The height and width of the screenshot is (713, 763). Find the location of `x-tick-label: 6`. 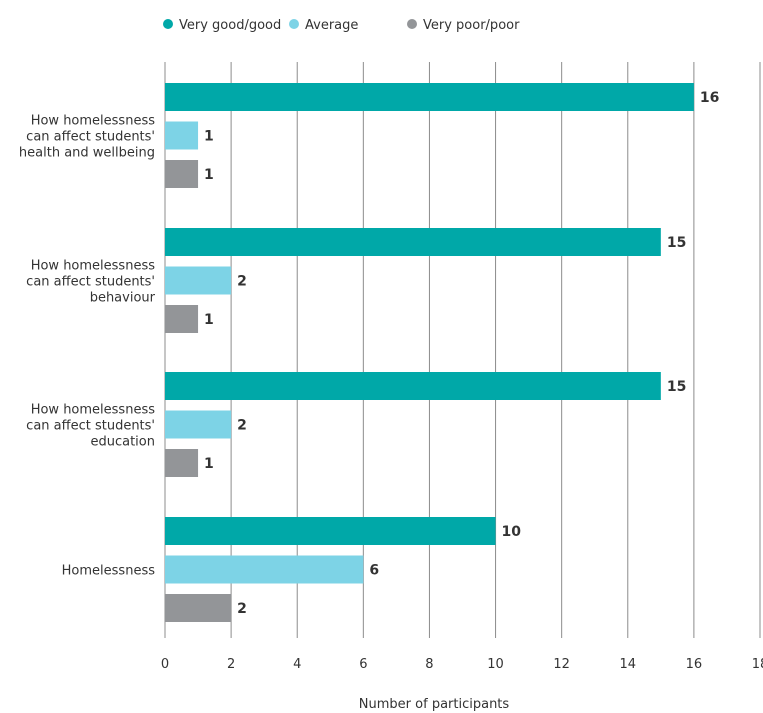

x-tick-label: 6 is located at coordinates (363, 664).